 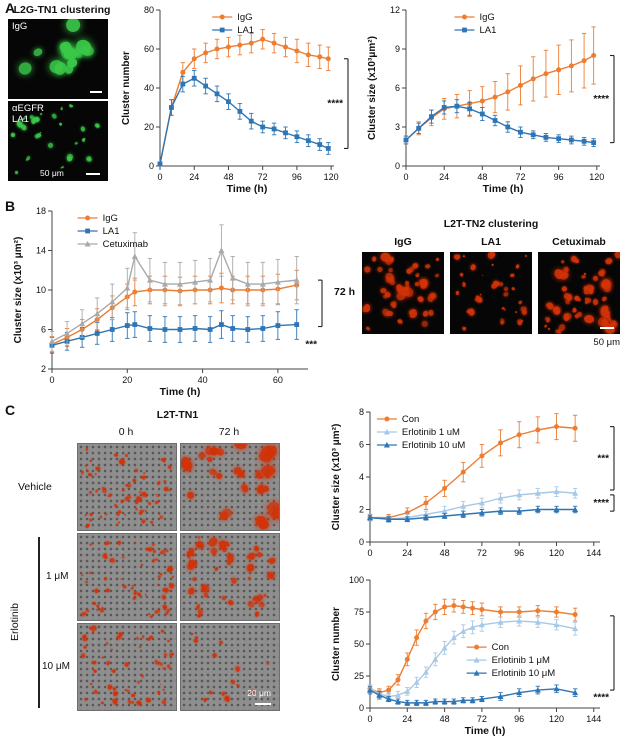 I want to click on panelB-time-label: 72 h, so click(x=345, y=292).